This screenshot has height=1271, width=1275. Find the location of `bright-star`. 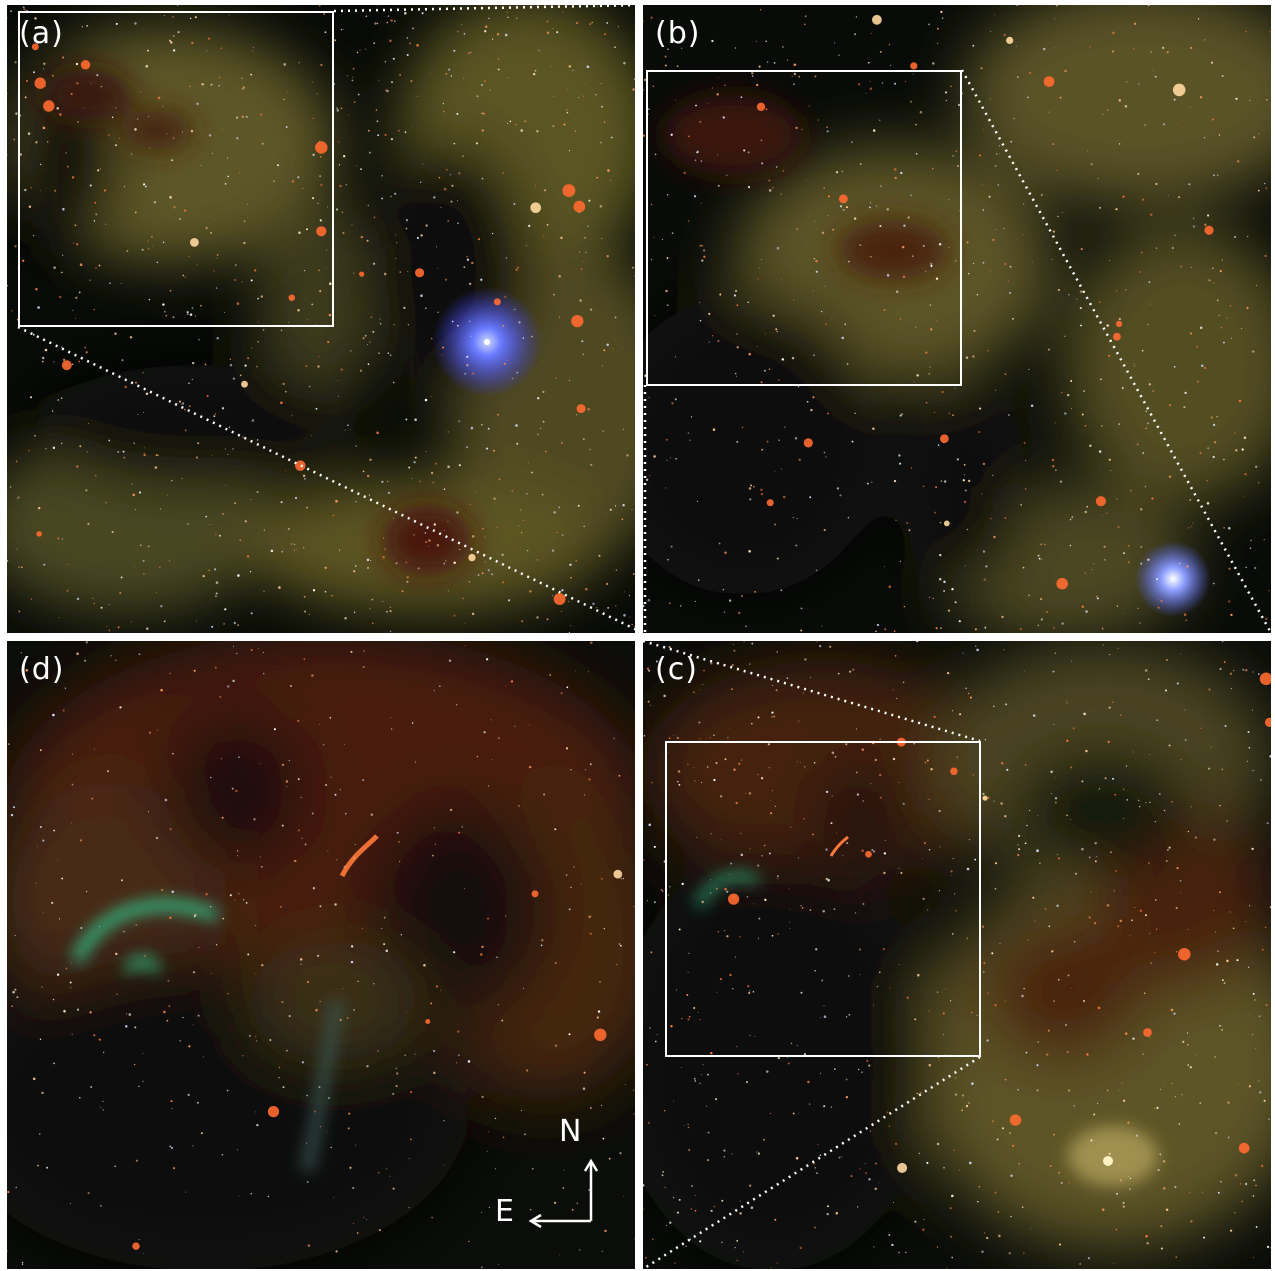

bright-star is located at coordinates (1147, 1032).